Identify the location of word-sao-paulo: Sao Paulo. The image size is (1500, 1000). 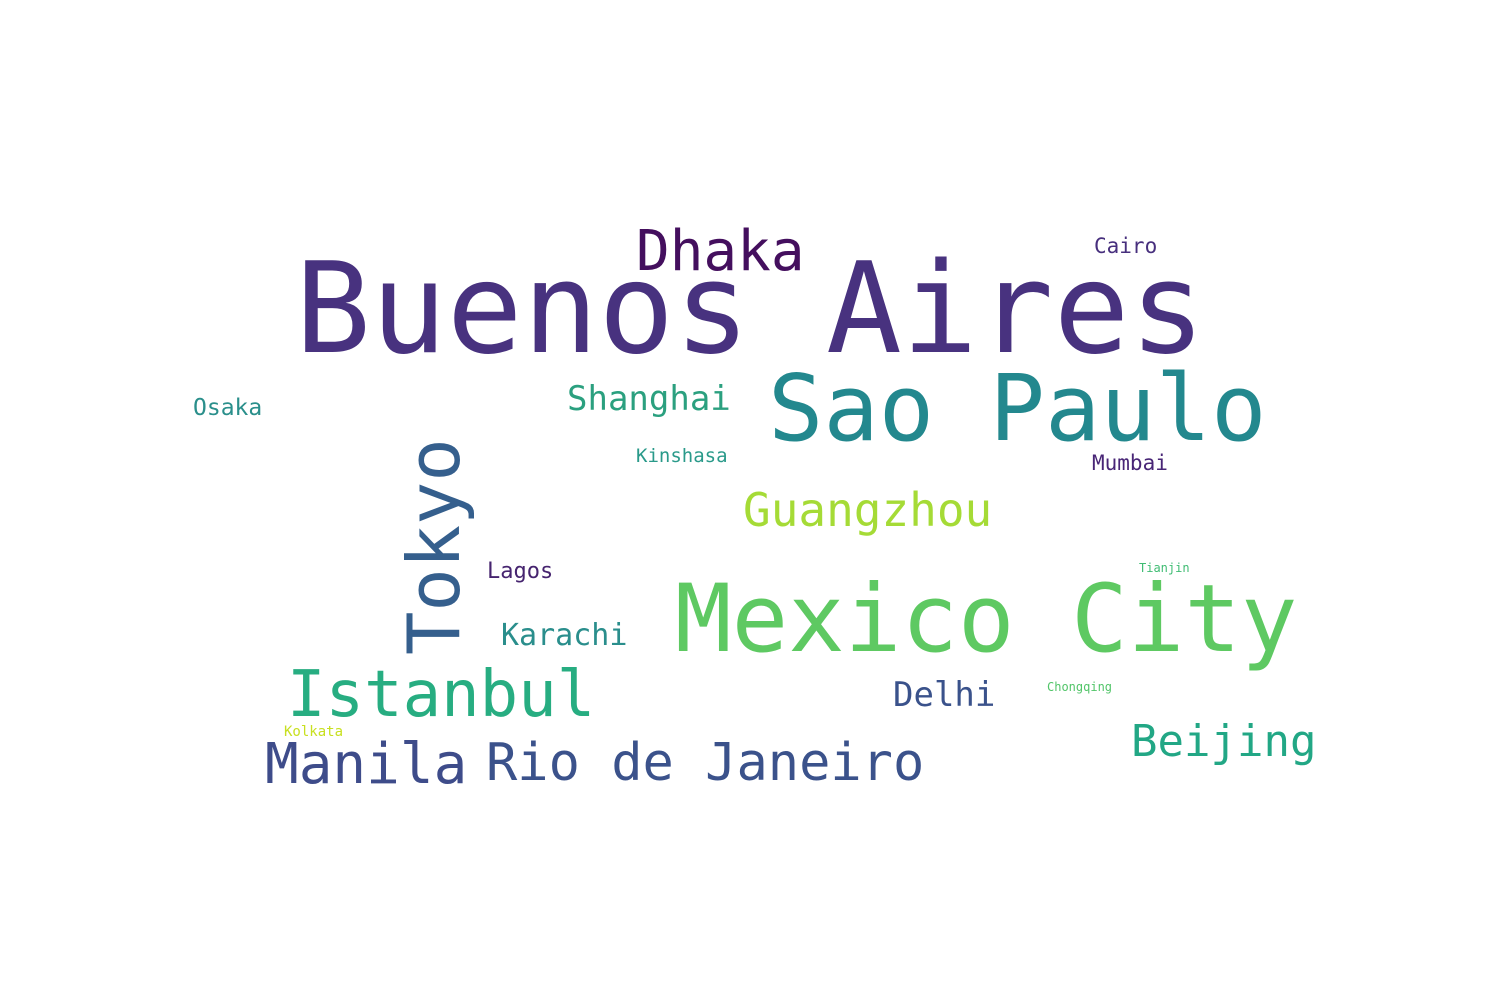
(1017, 408).